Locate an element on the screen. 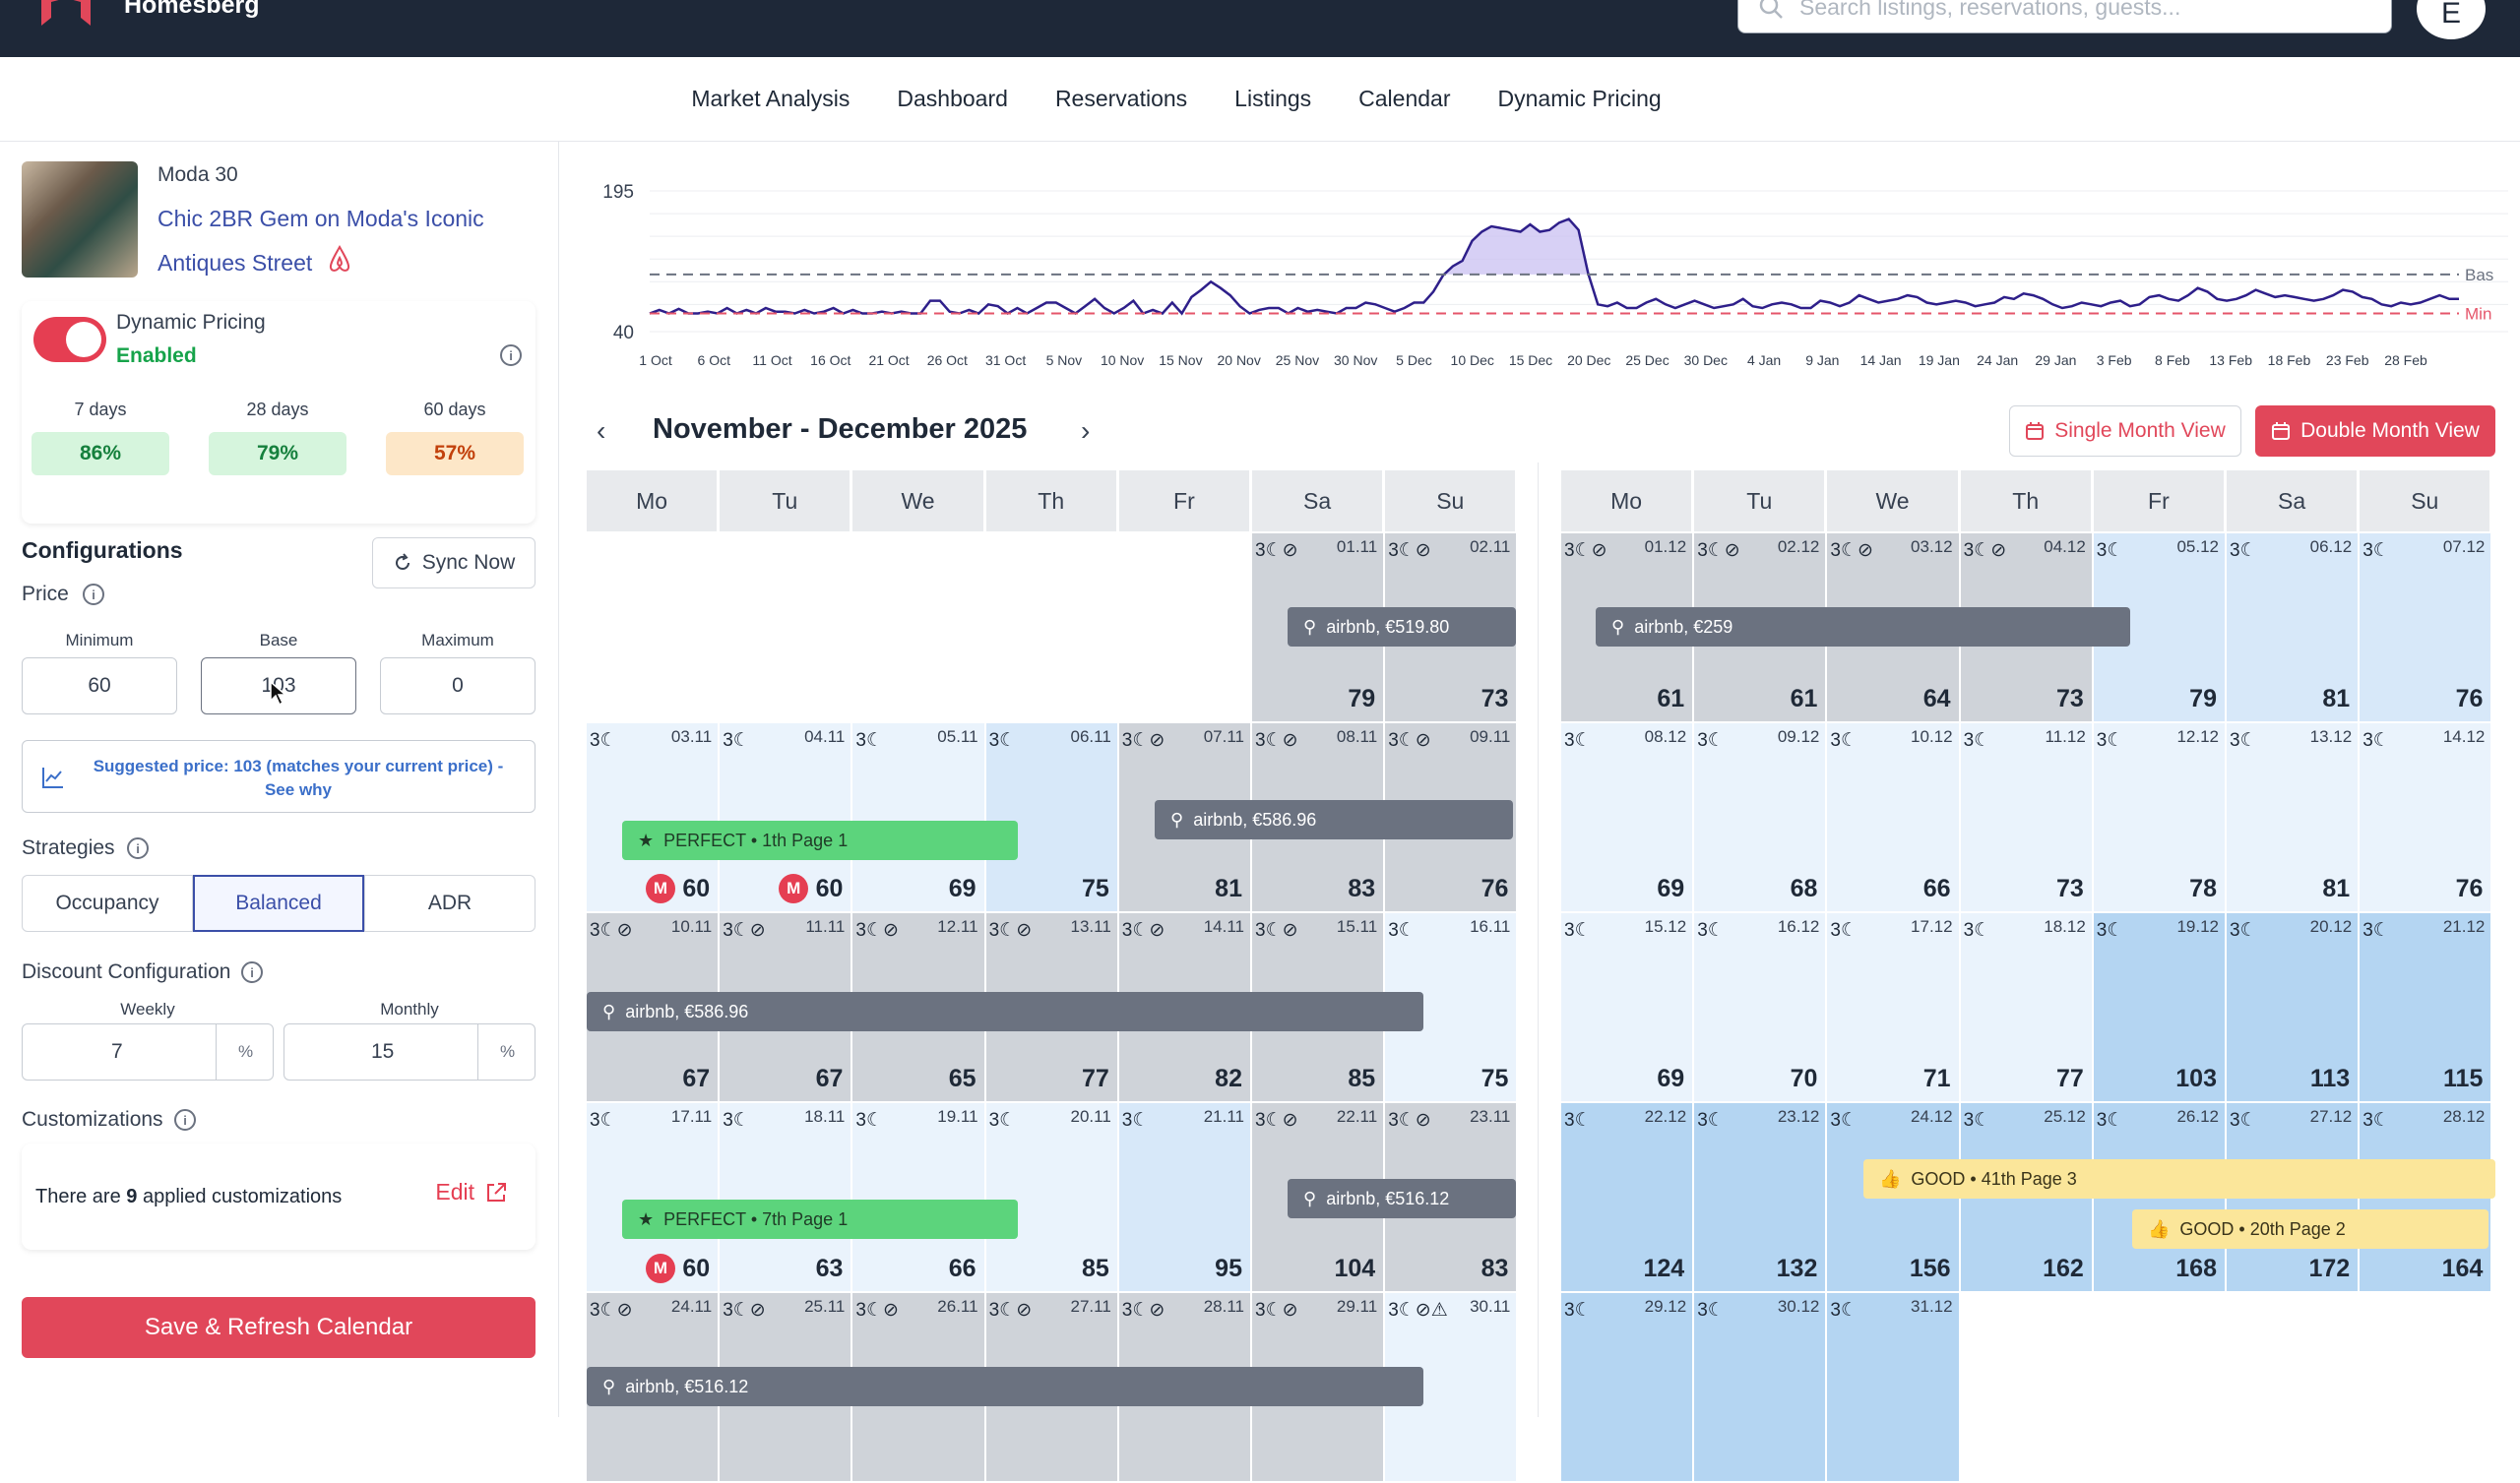 The height and width of the screenshot is (1483, 2520). day-cell: 3☾ 17.11 60 M is located at coordinates (654, 1198).